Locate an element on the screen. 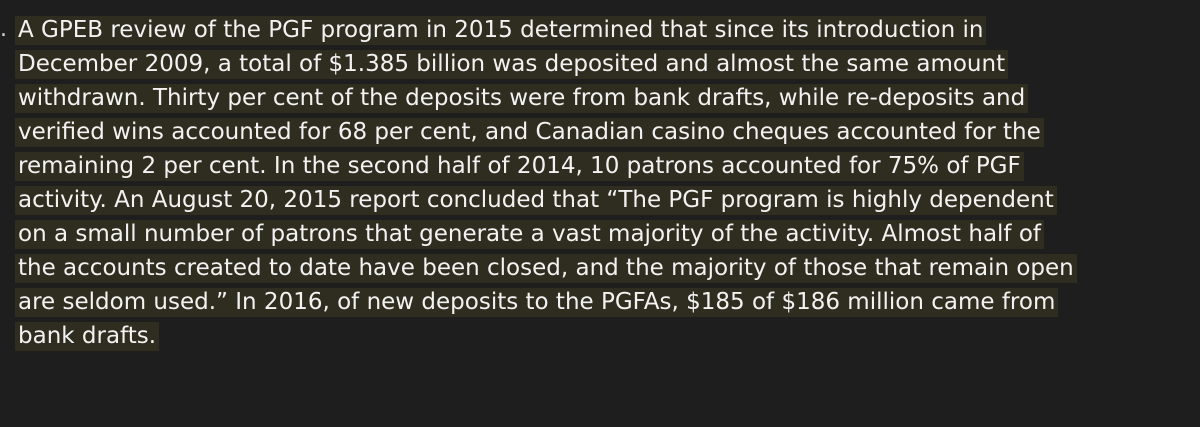 The image size is (1200, 427). paragraph-line: bank drafts. is located at coordinates (607, 336).